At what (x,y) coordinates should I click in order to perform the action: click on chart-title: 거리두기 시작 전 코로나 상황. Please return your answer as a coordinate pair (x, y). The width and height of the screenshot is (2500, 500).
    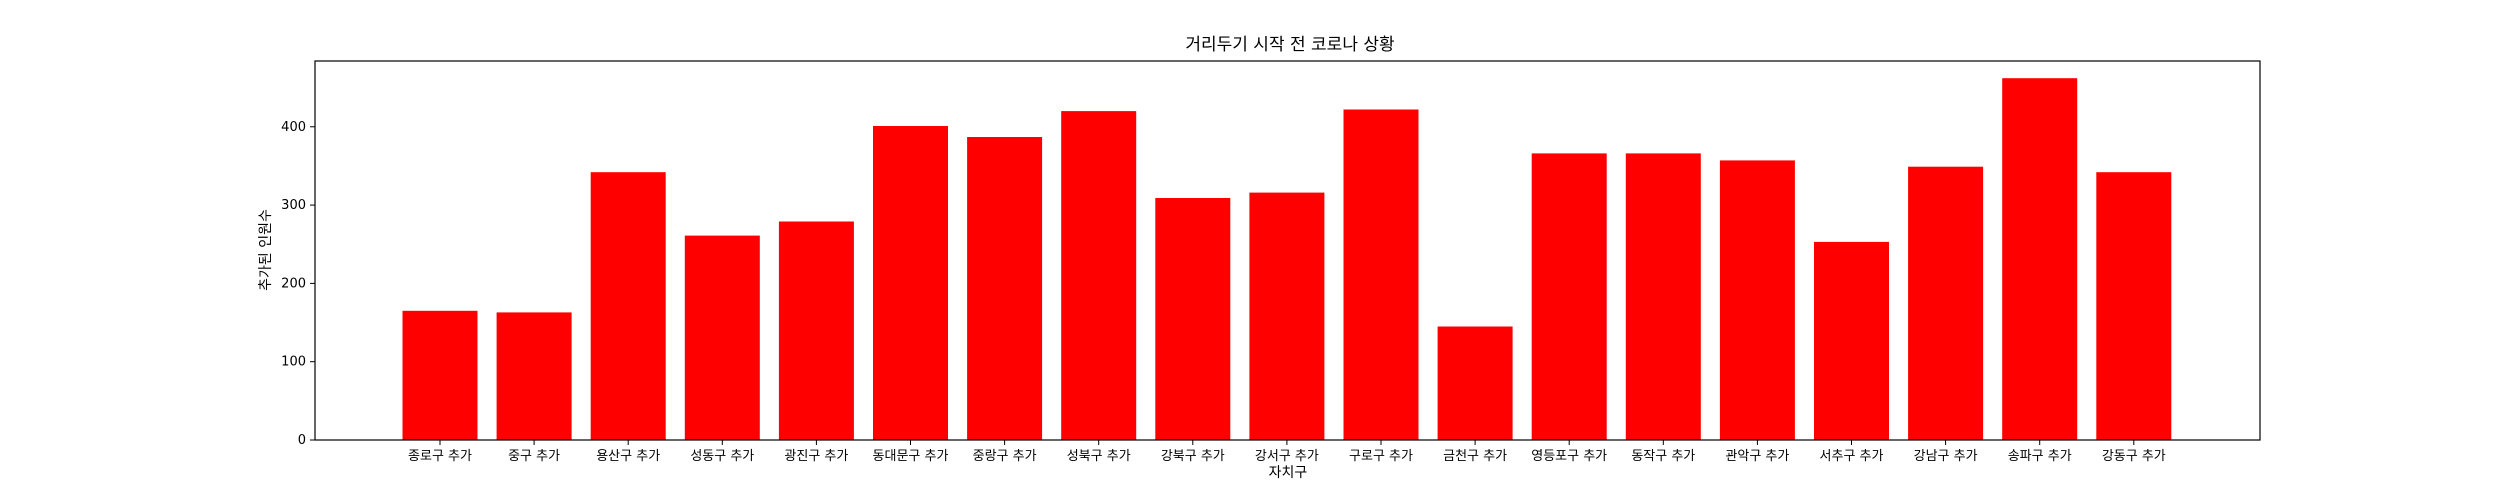
    Looking at the image, I should click on (1289, 45).